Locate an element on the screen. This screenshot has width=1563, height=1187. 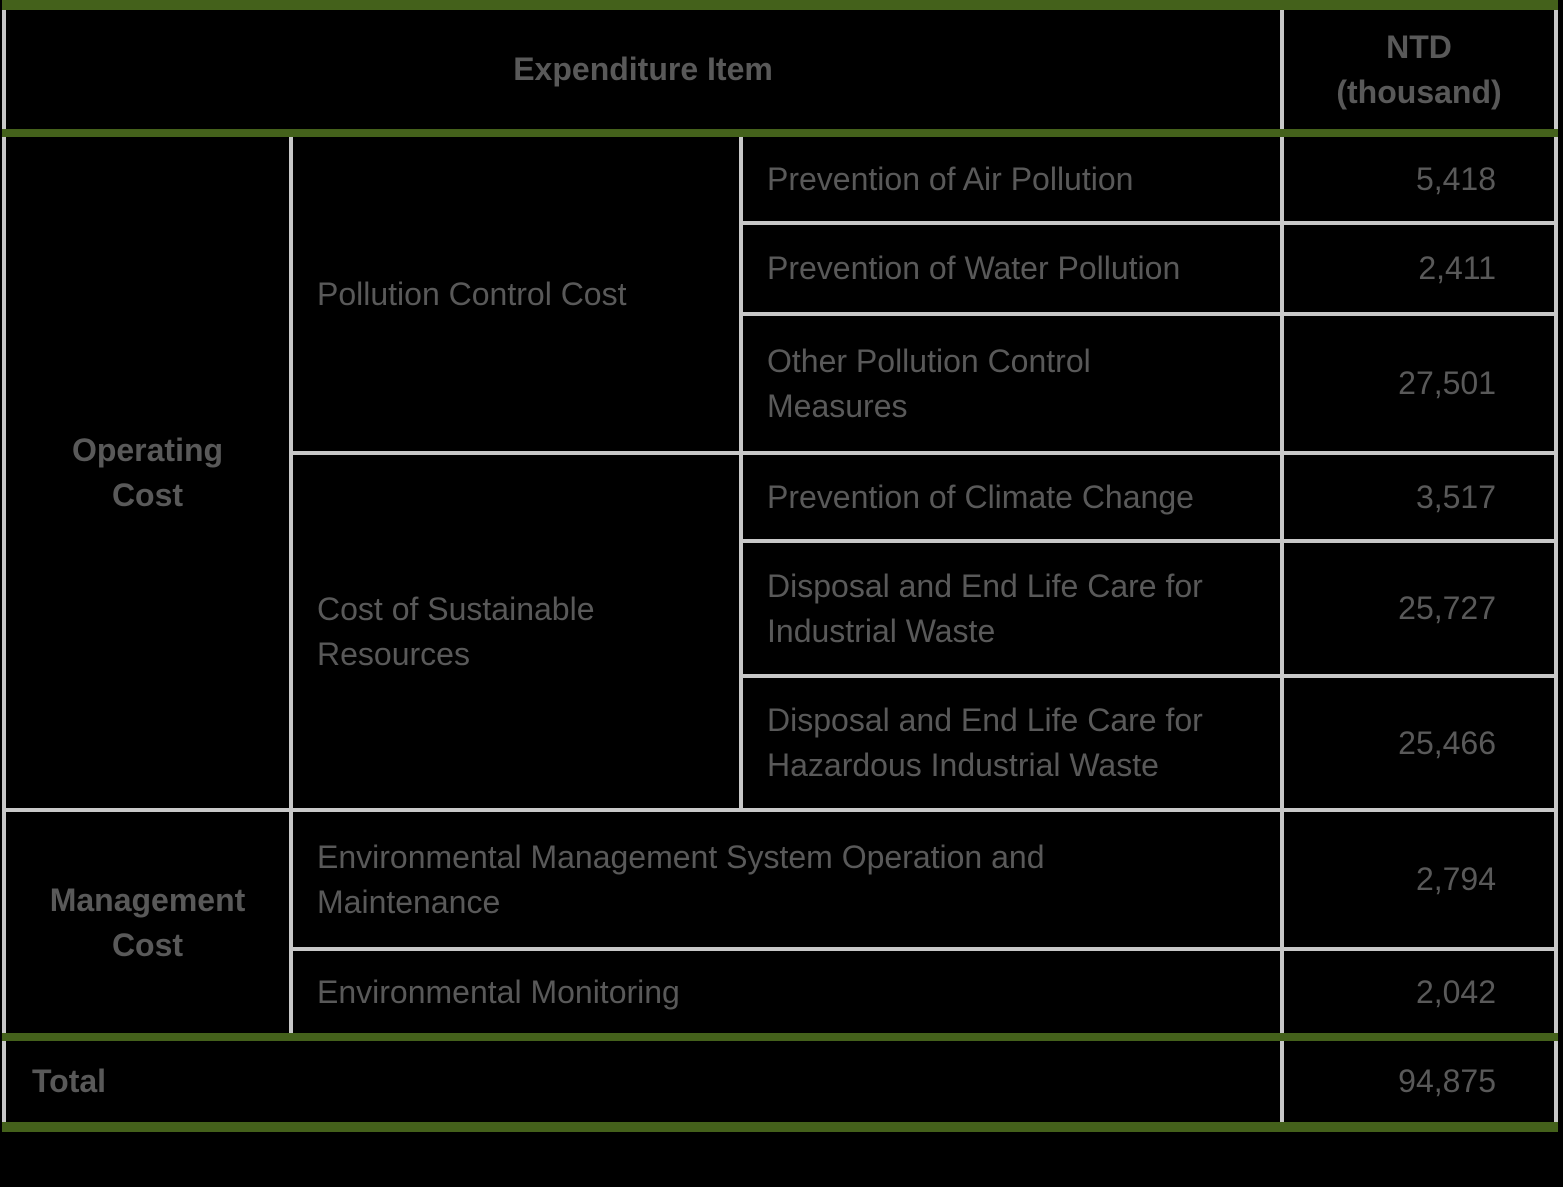
total-label: Total is located at coordinates (643, 1082).